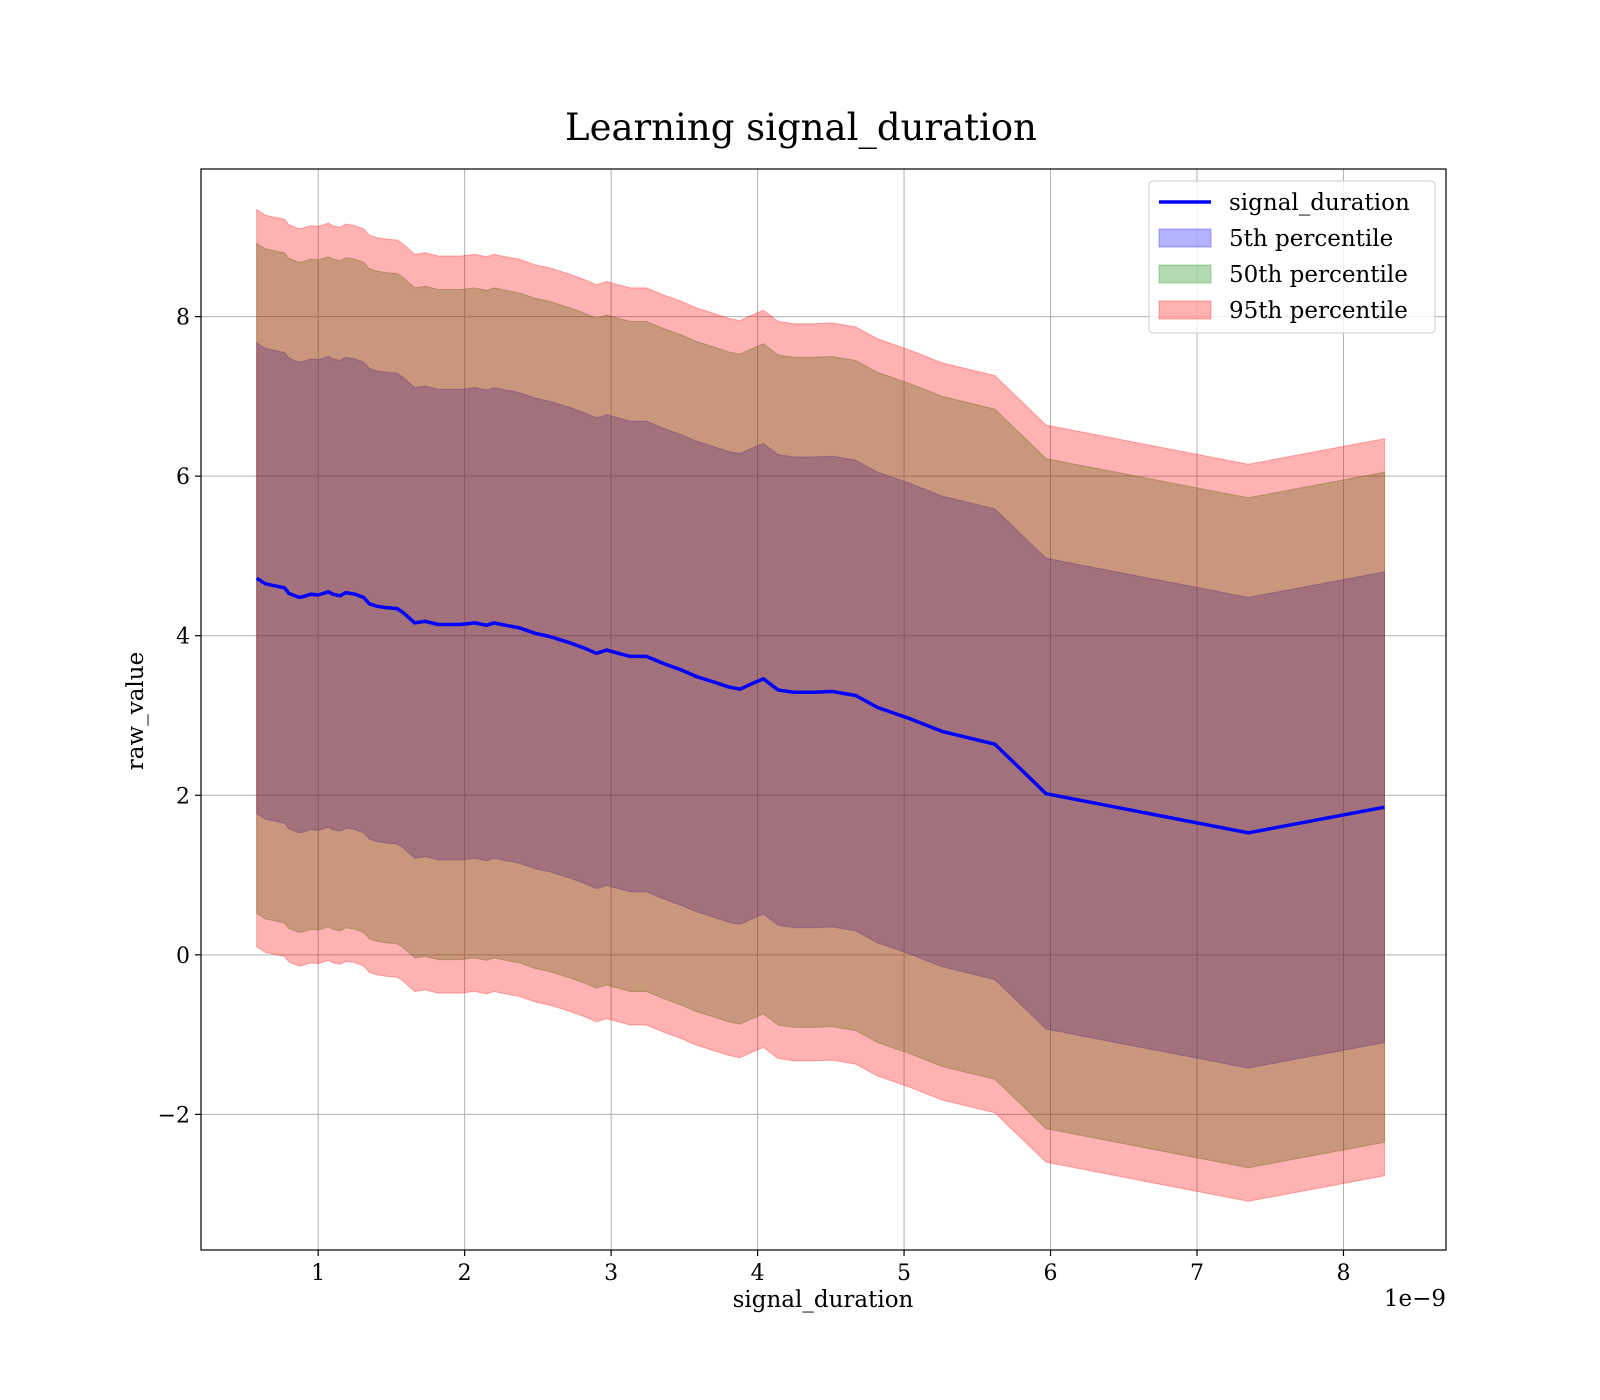 The width and height of the screenshot is (1600, 1400). What do you see at coordinates (465, 1273) in the screenshot?
I see `x-tick-label: 2` at bounding box center [465, 1273].